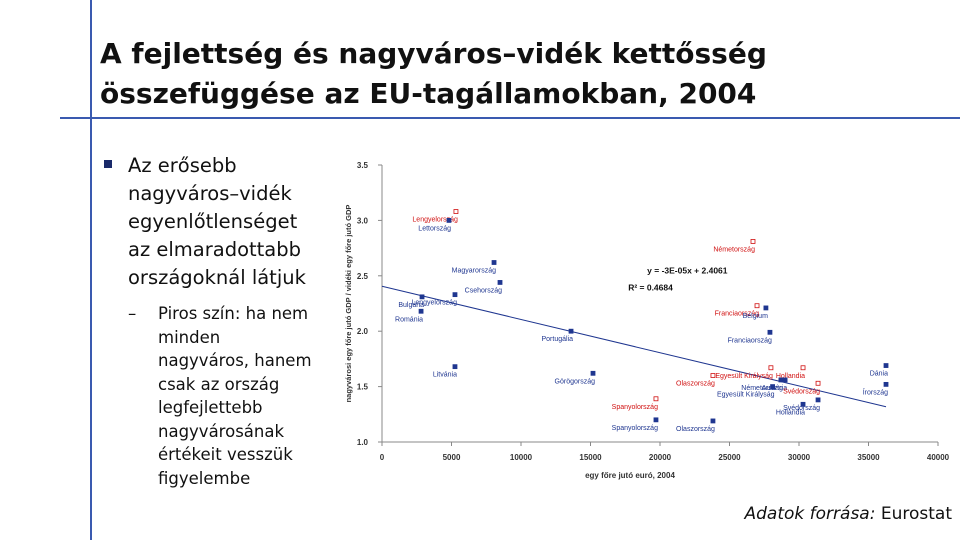  I want to click on trendline, so click(634, 346).